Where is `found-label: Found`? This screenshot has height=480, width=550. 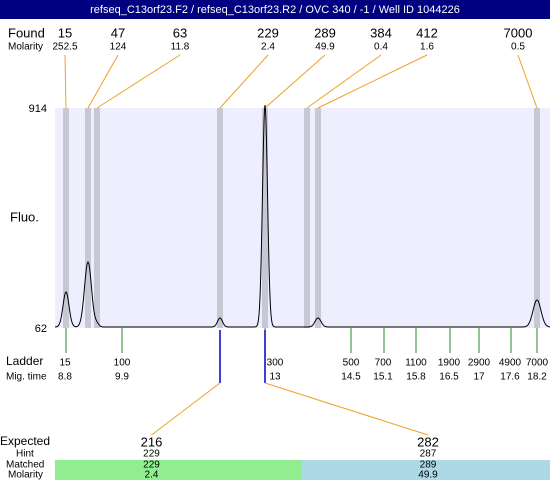
found-label: Found is located at coordinates (26, 32).